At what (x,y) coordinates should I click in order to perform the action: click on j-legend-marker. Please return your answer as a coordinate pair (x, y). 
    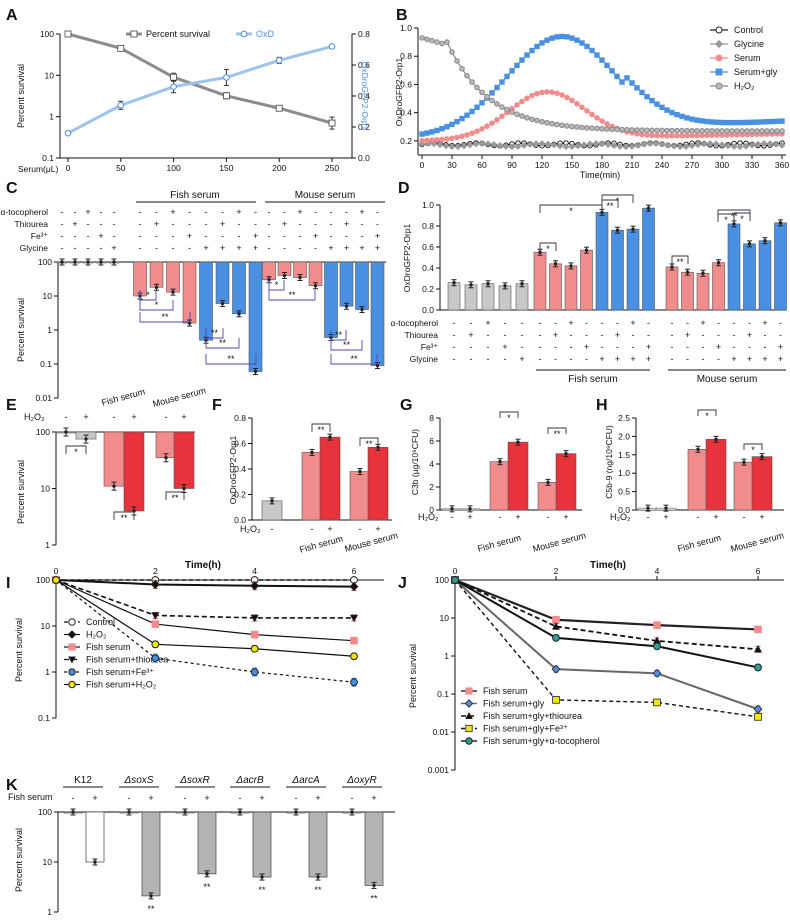
    Looking at the image, I should click on (469, 703).